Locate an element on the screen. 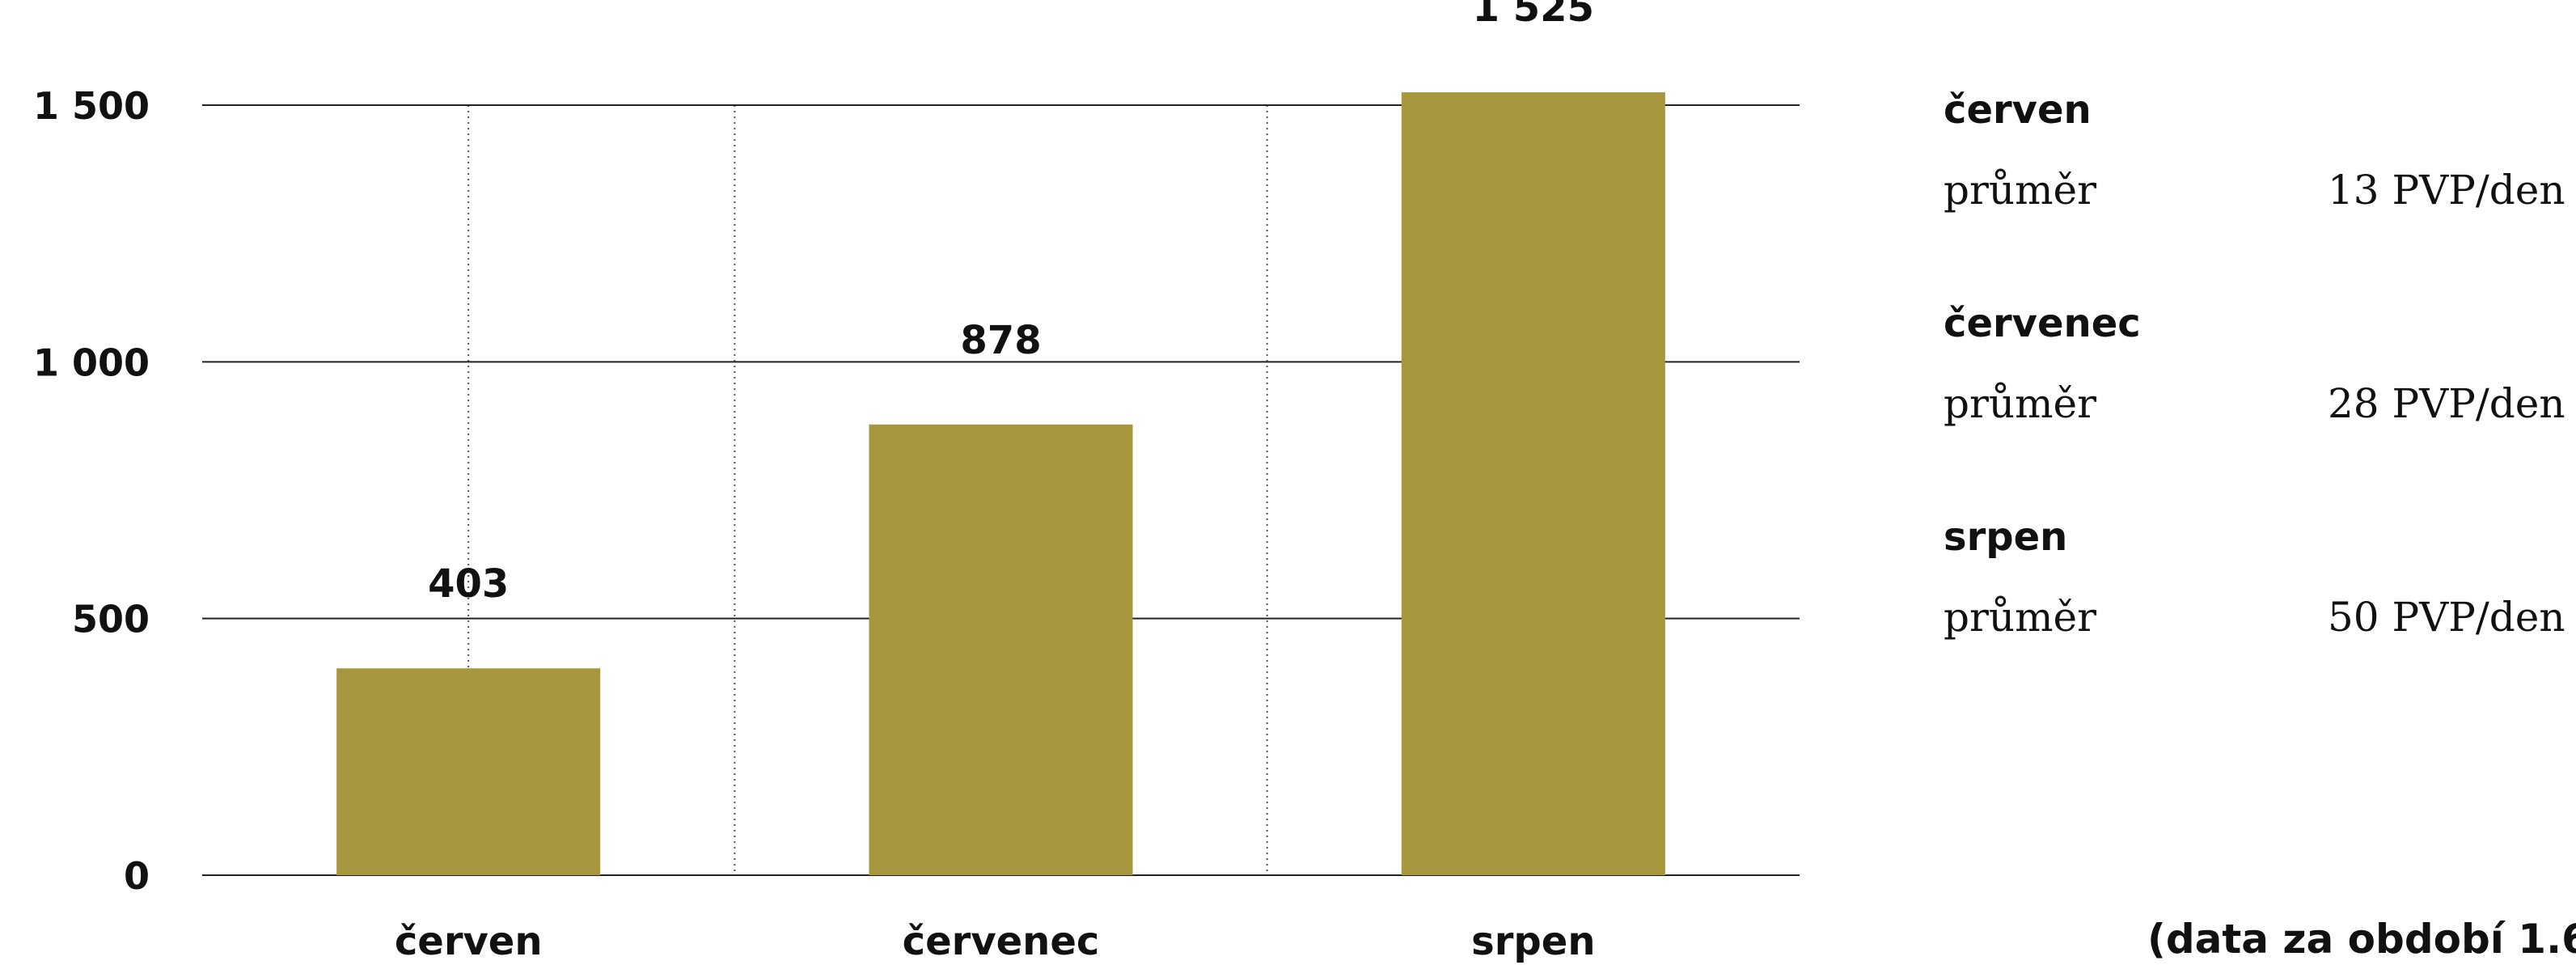 This screenshot has height=965, width=2576. y-tick-label: 1 500 is located at coordinates (91, 106).